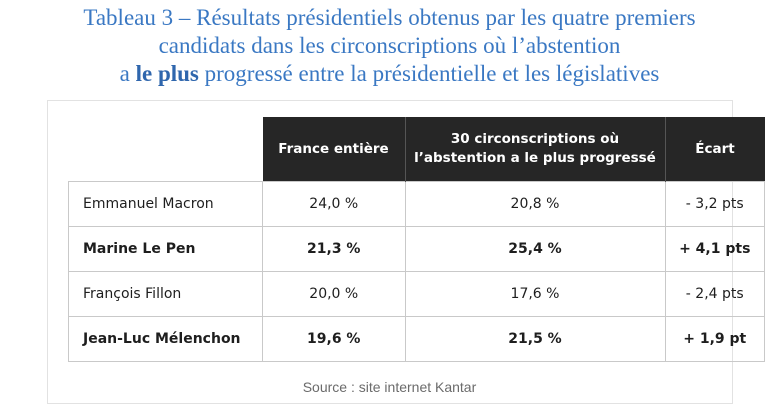  I want to click on ecart-cell: - 2,4 pts, so click(714, 294).